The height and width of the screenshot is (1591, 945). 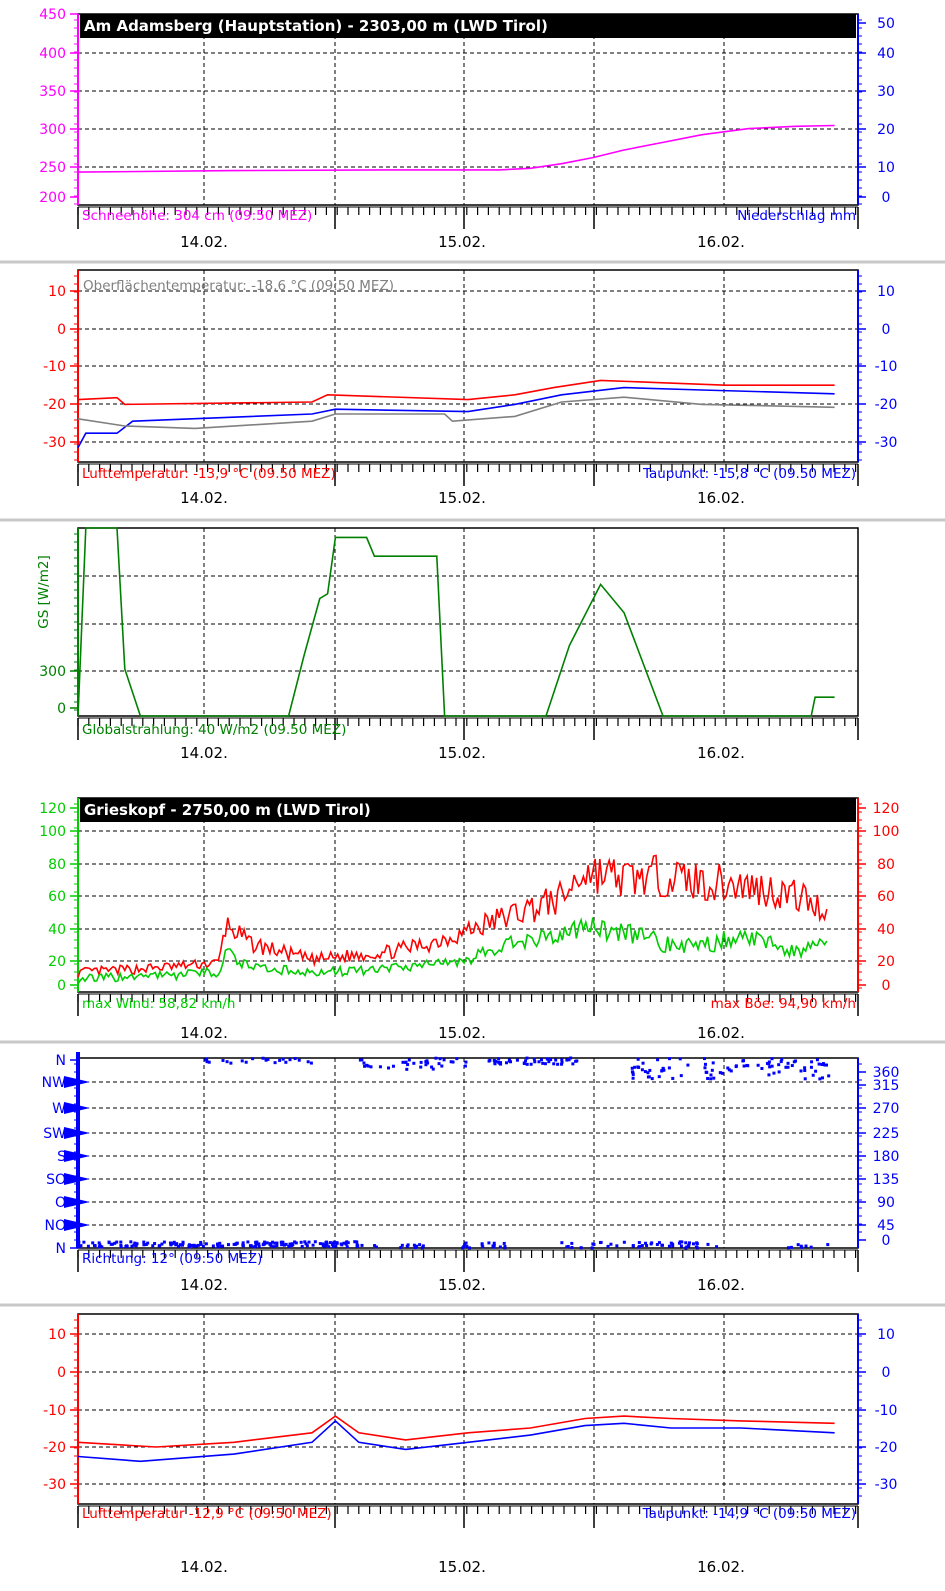 I want to click on left-tick-label: 300, so click(x=52, y=130).